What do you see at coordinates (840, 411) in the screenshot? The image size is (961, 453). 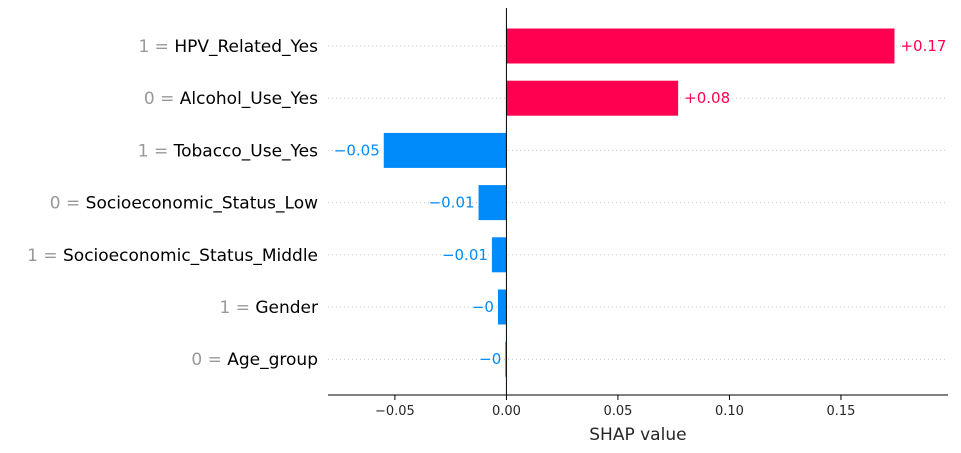 I see `x-tick-label: 0.15` at bounding box center [840, 411].